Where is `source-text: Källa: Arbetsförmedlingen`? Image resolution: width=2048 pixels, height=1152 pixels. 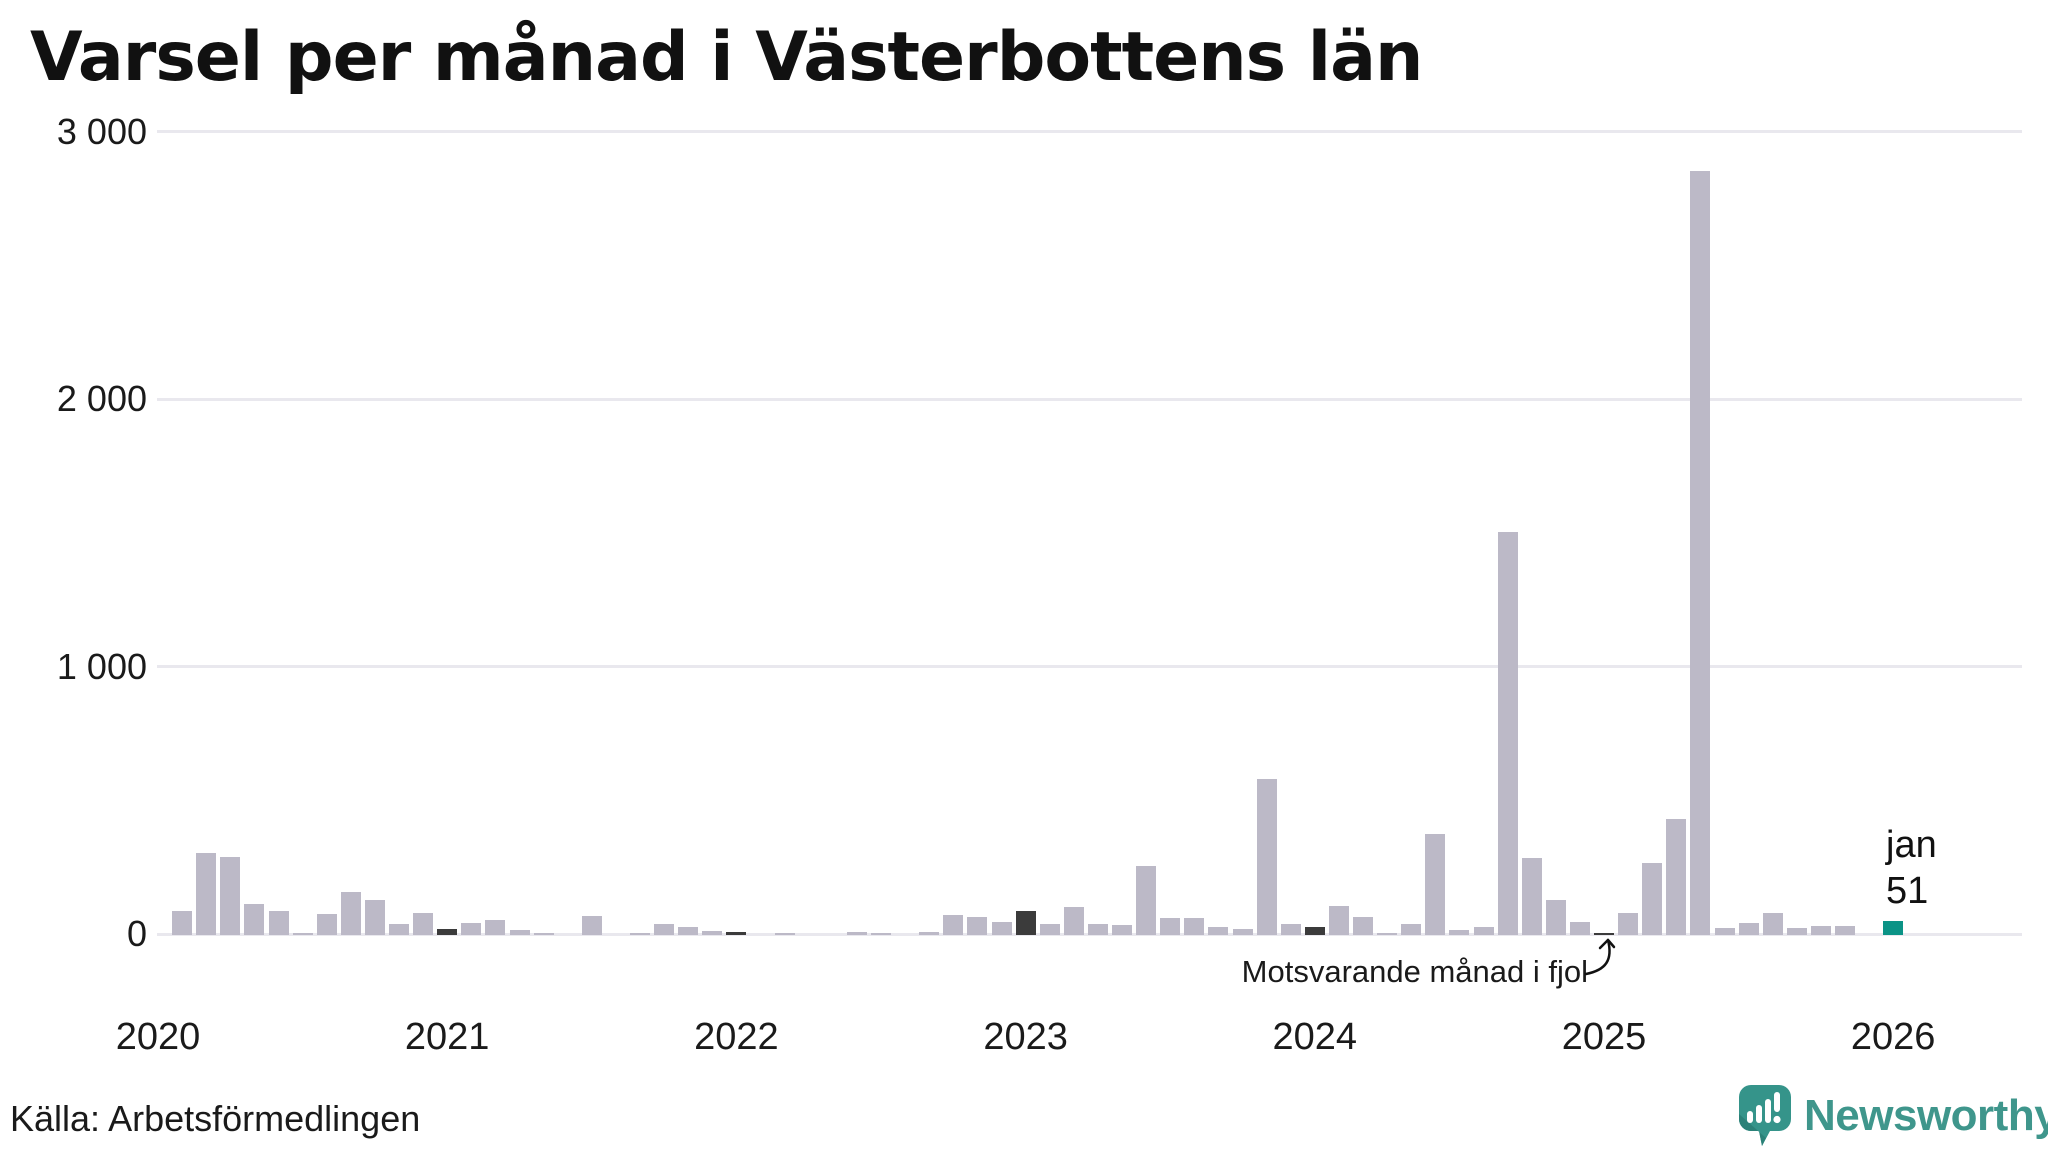
source-text: Källa: Arbetsförmedlingen is located at coordinates (215, 1118).